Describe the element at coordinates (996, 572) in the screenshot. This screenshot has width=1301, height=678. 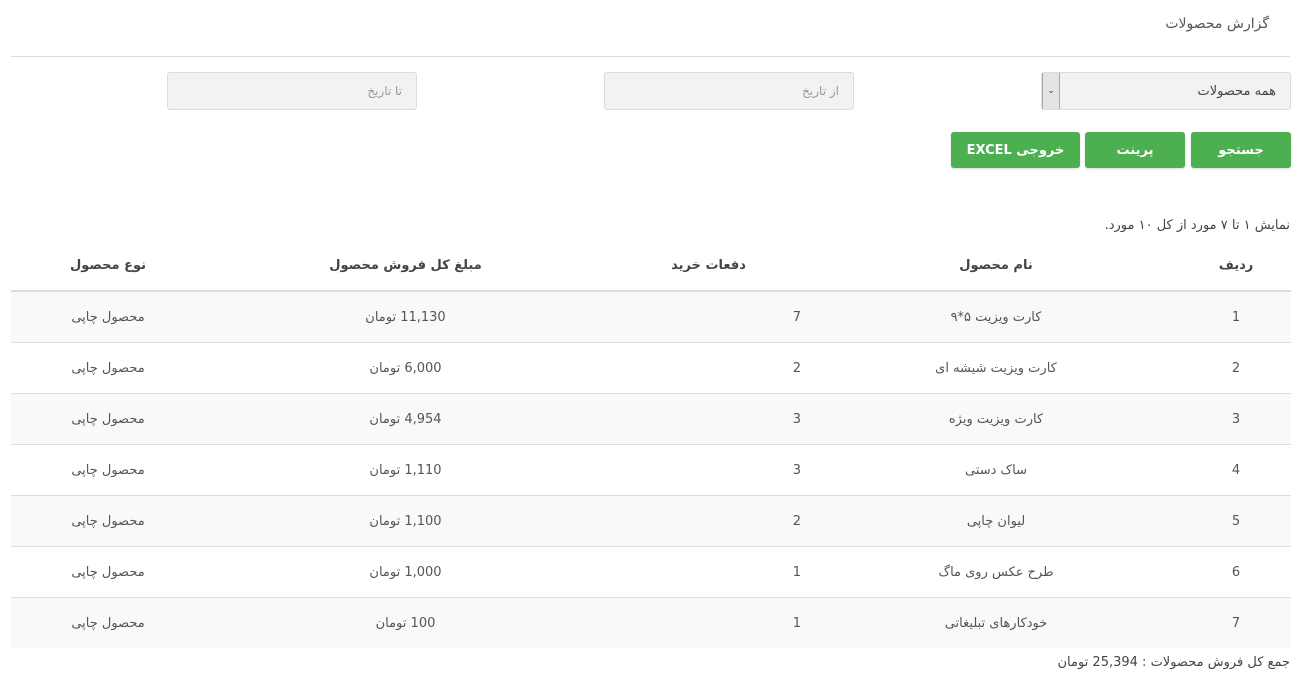
I see `cell-product-name: طرح عکس روی ماگ` at that location.